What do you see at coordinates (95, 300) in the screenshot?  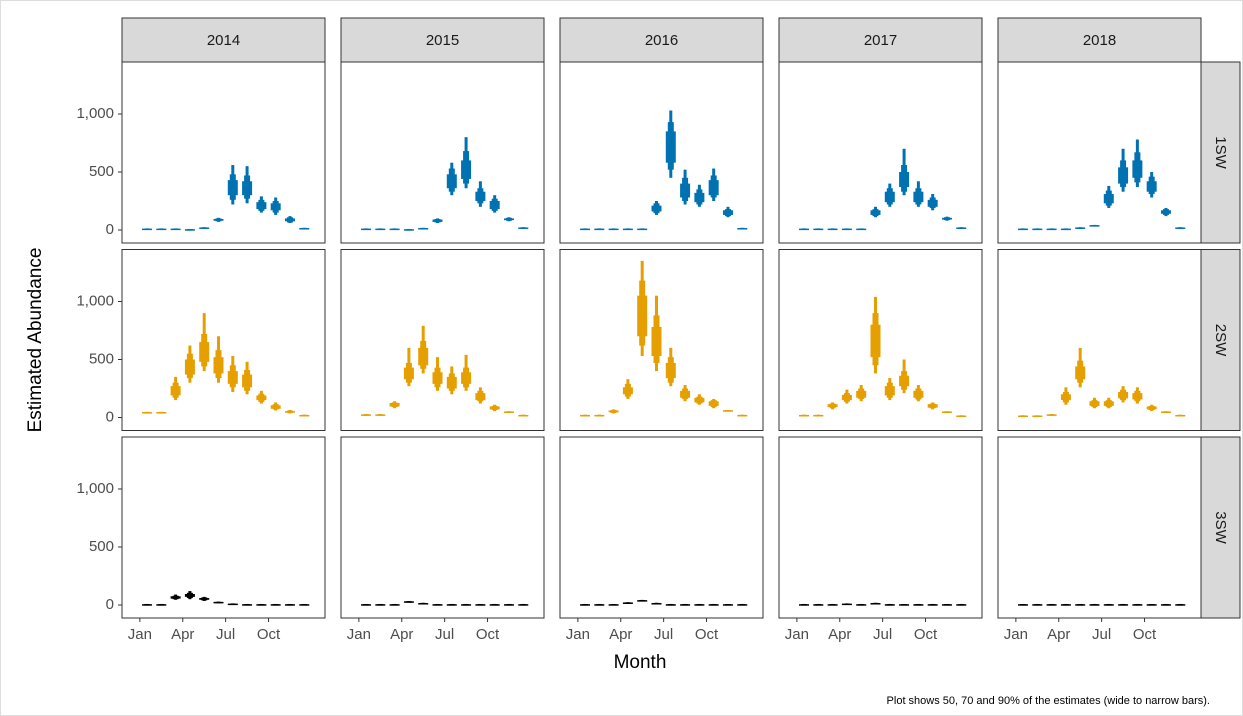 I see `y-tick-label: 1,000` at bounding box center [95, 300].